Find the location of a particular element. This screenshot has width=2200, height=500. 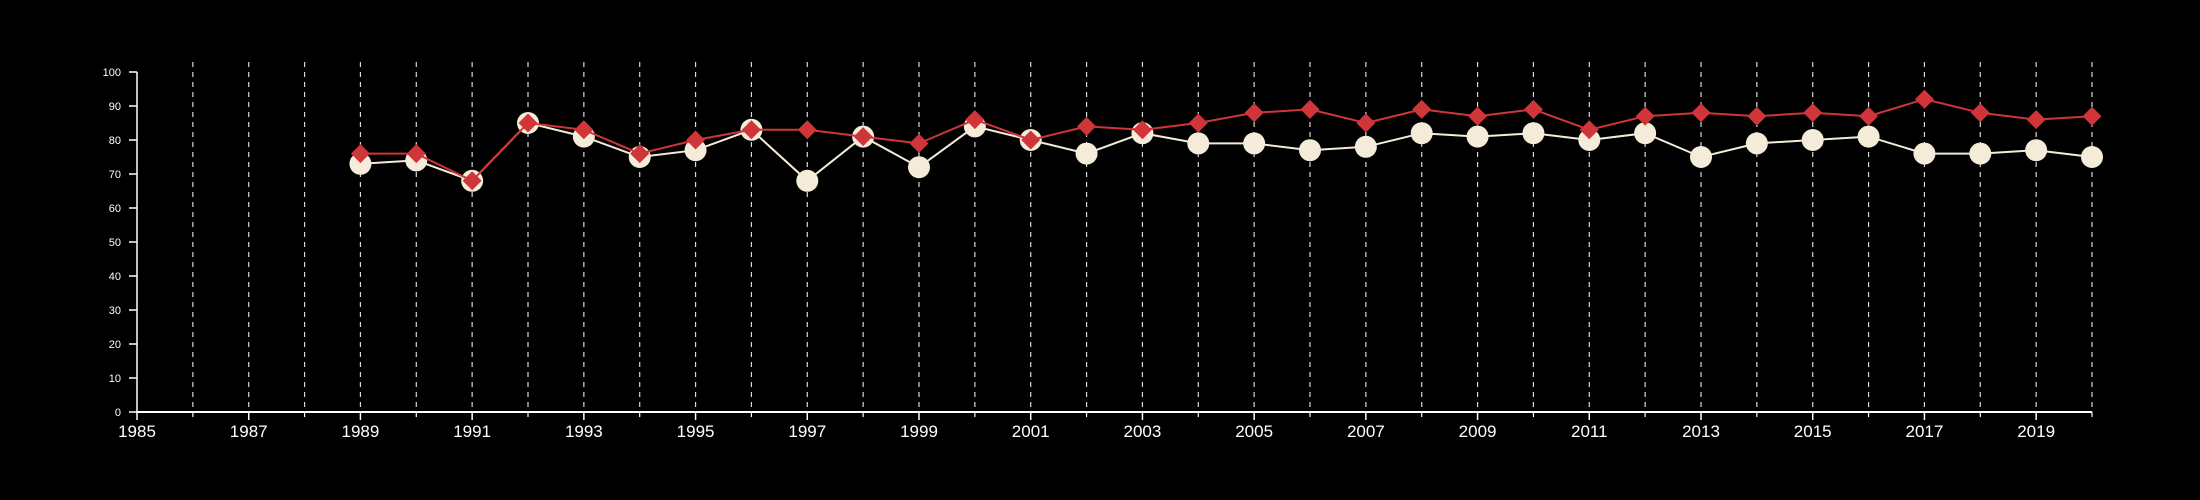

x-tick-label: 1995 is located at coordinates (696, 431).